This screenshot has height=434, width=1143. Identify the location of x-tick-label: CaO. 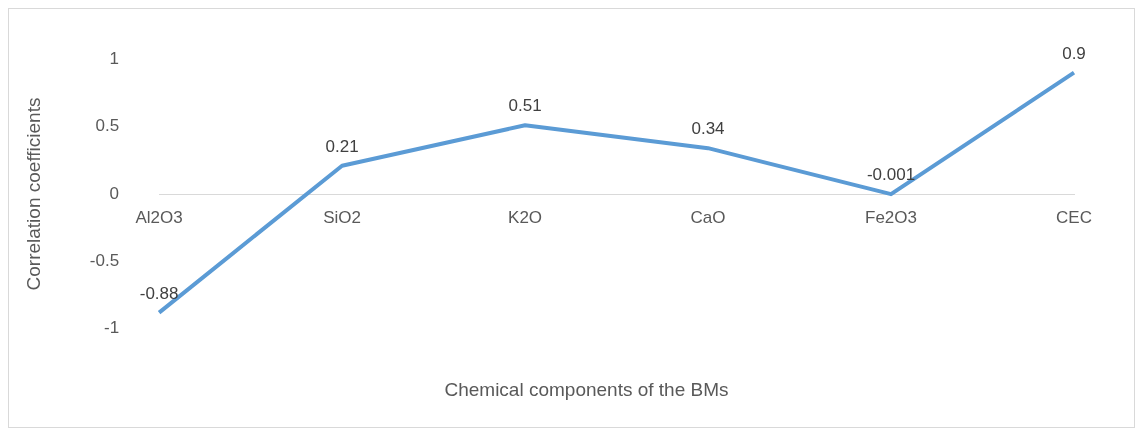
(708, 217).